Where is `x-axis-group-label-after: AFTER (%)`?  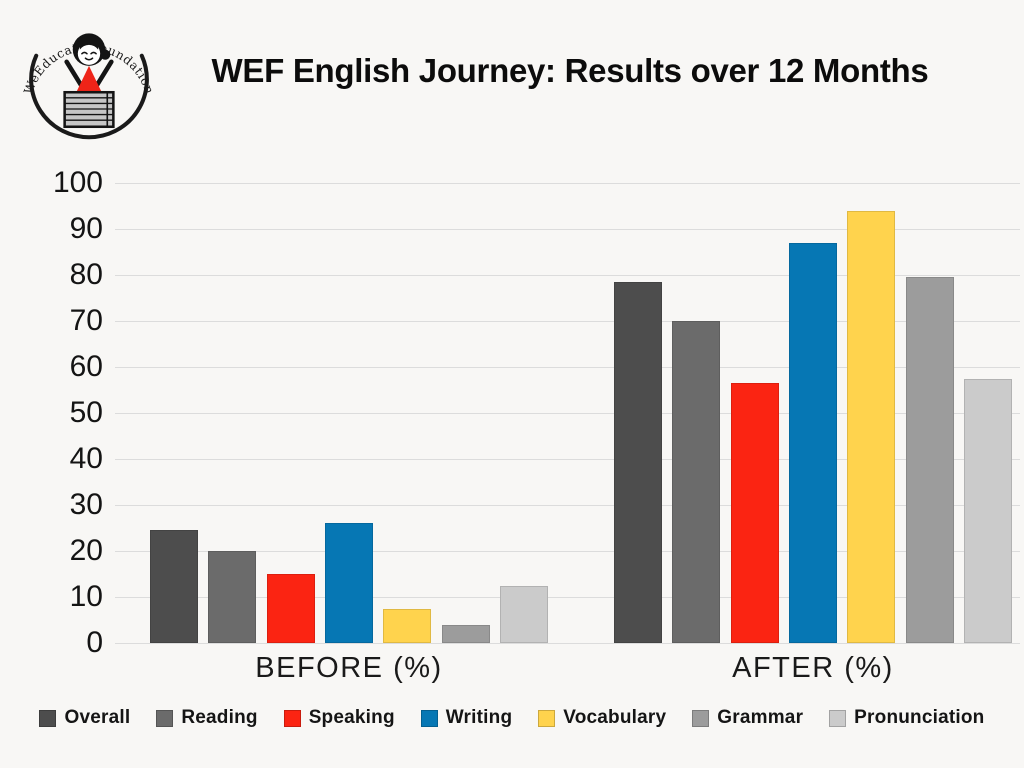
x-axis-group-label-after: AFTER (%) is located at coordinates (813, 668).